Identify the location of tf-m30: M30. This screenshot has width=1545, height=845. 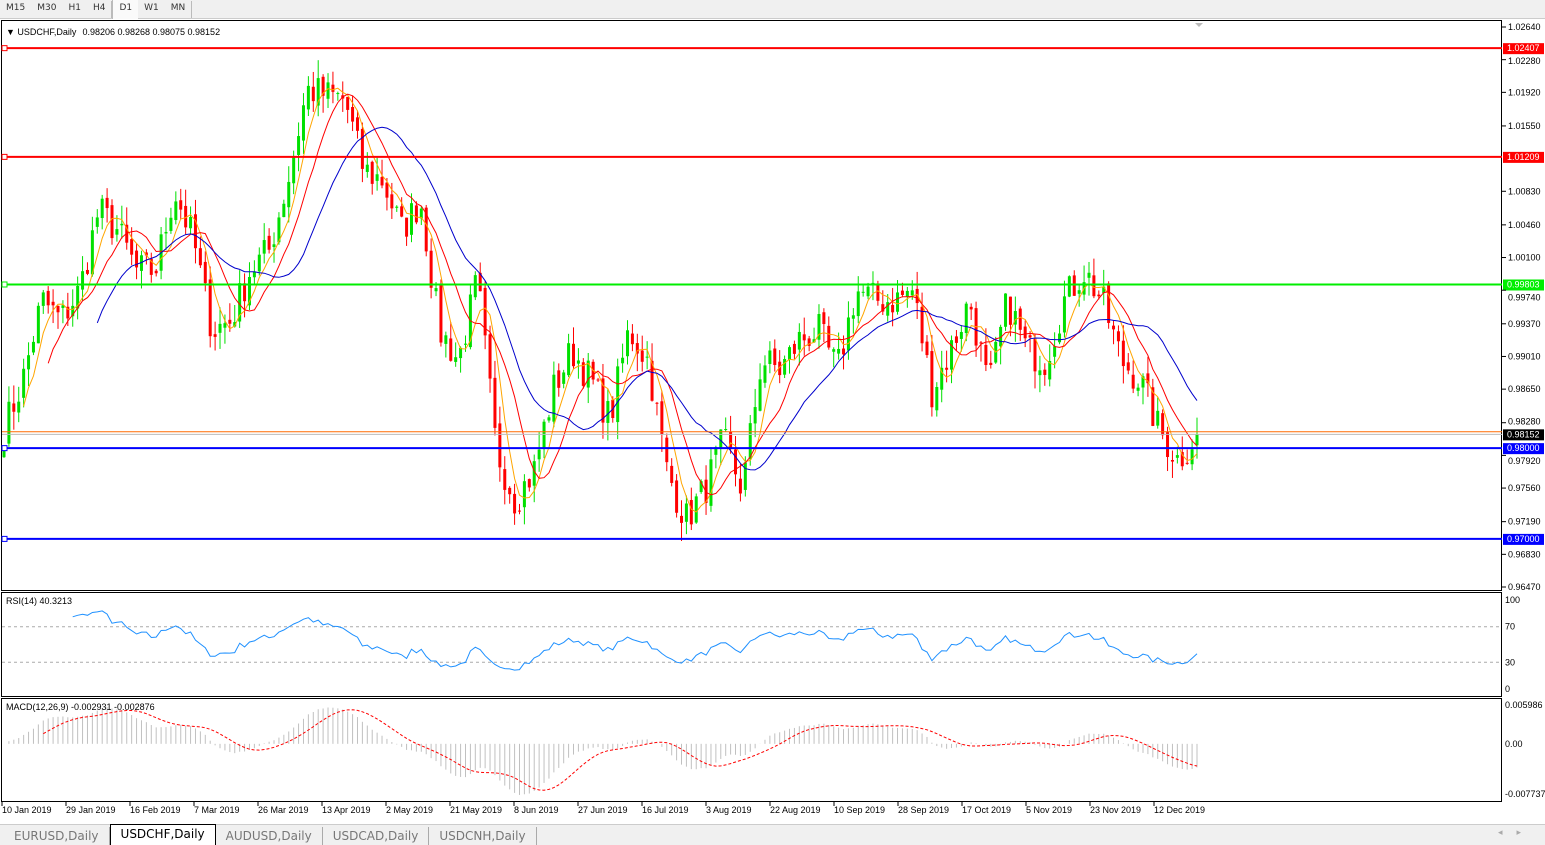
(47, 7).